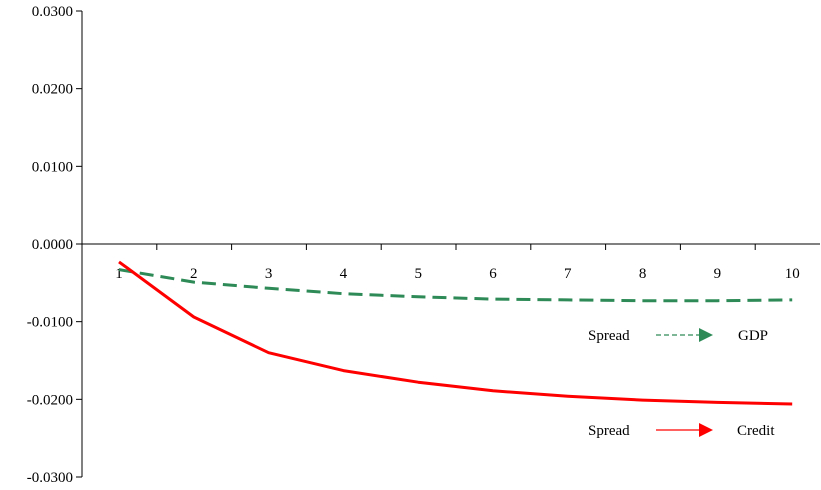  Describe the element at coordinates (756, 431) in the screenshot. I see `legend-to-label: Credit` at that location.